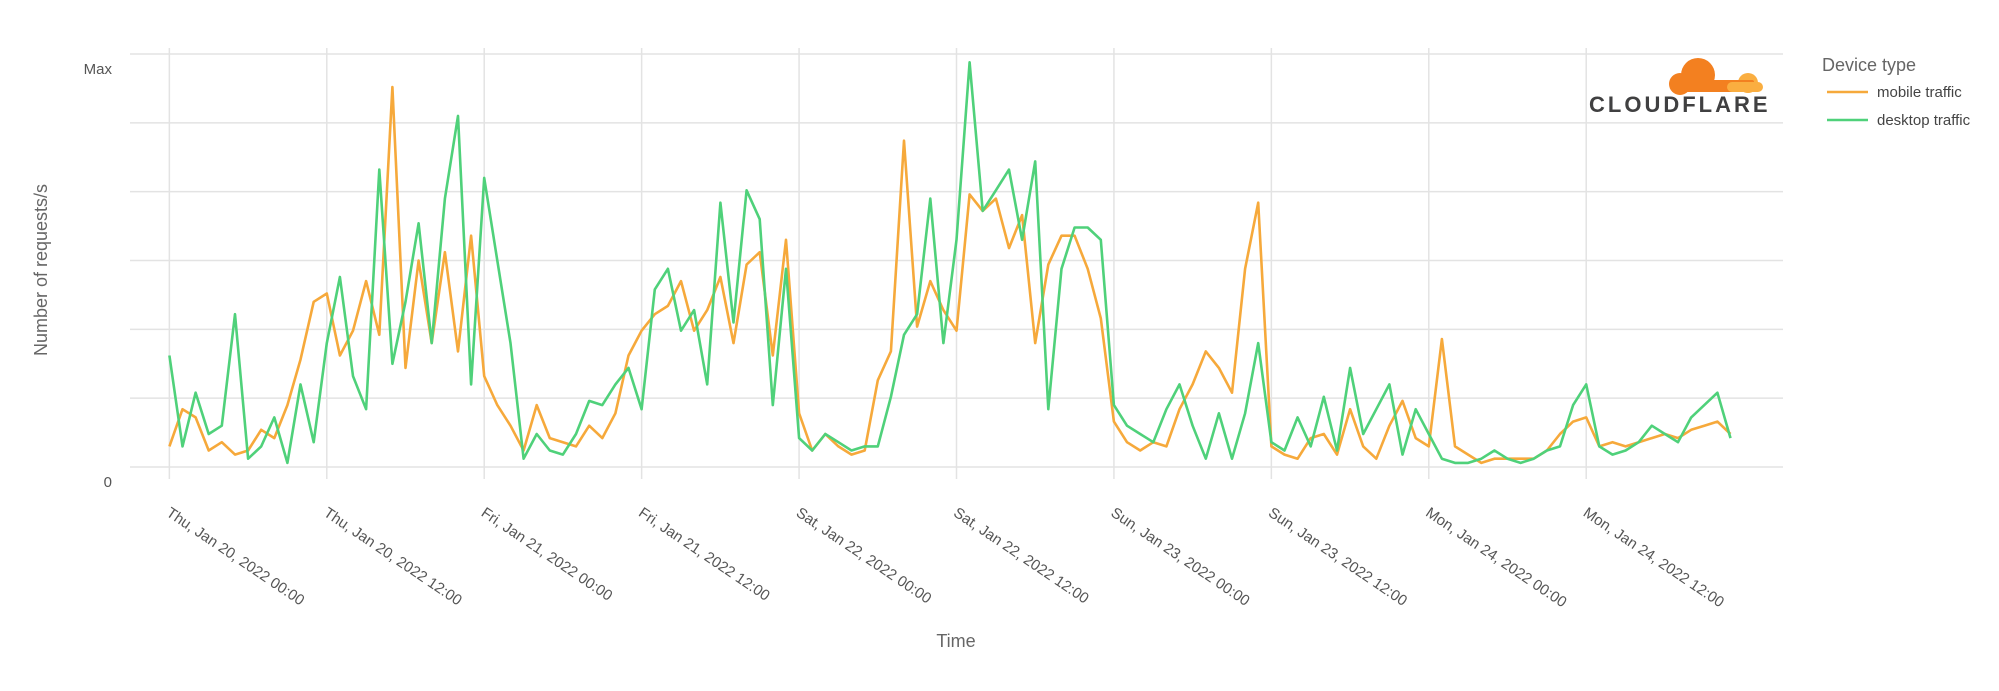  I want to click on x-tick-label: Sat, Jan 22, 2022 00:00, so click(864, 555).